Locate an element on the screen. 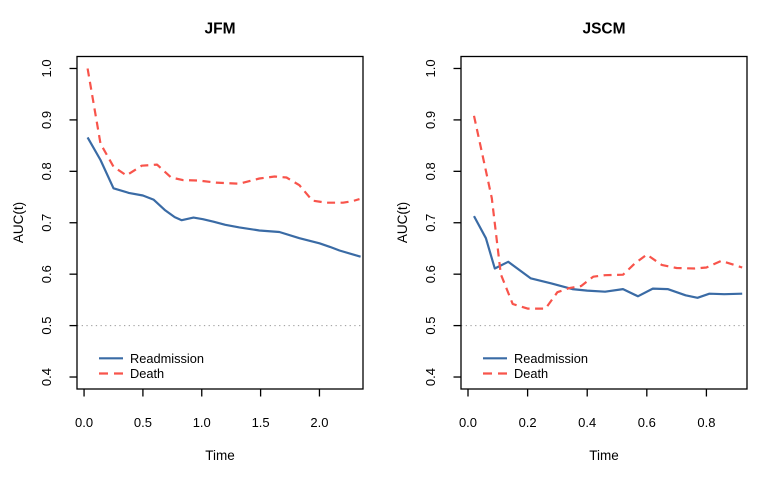 Image resolution: width=768 pixels, height=480 pixels. chart-title-jfm: JFM is located at coordinates (220, 29).